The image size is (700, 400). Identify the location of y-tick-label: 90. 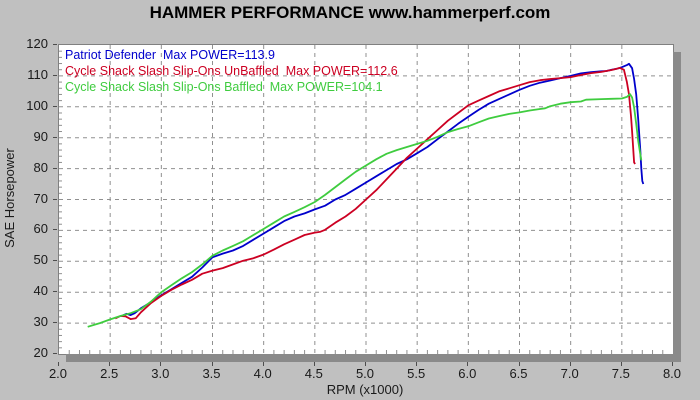
(40, 136).